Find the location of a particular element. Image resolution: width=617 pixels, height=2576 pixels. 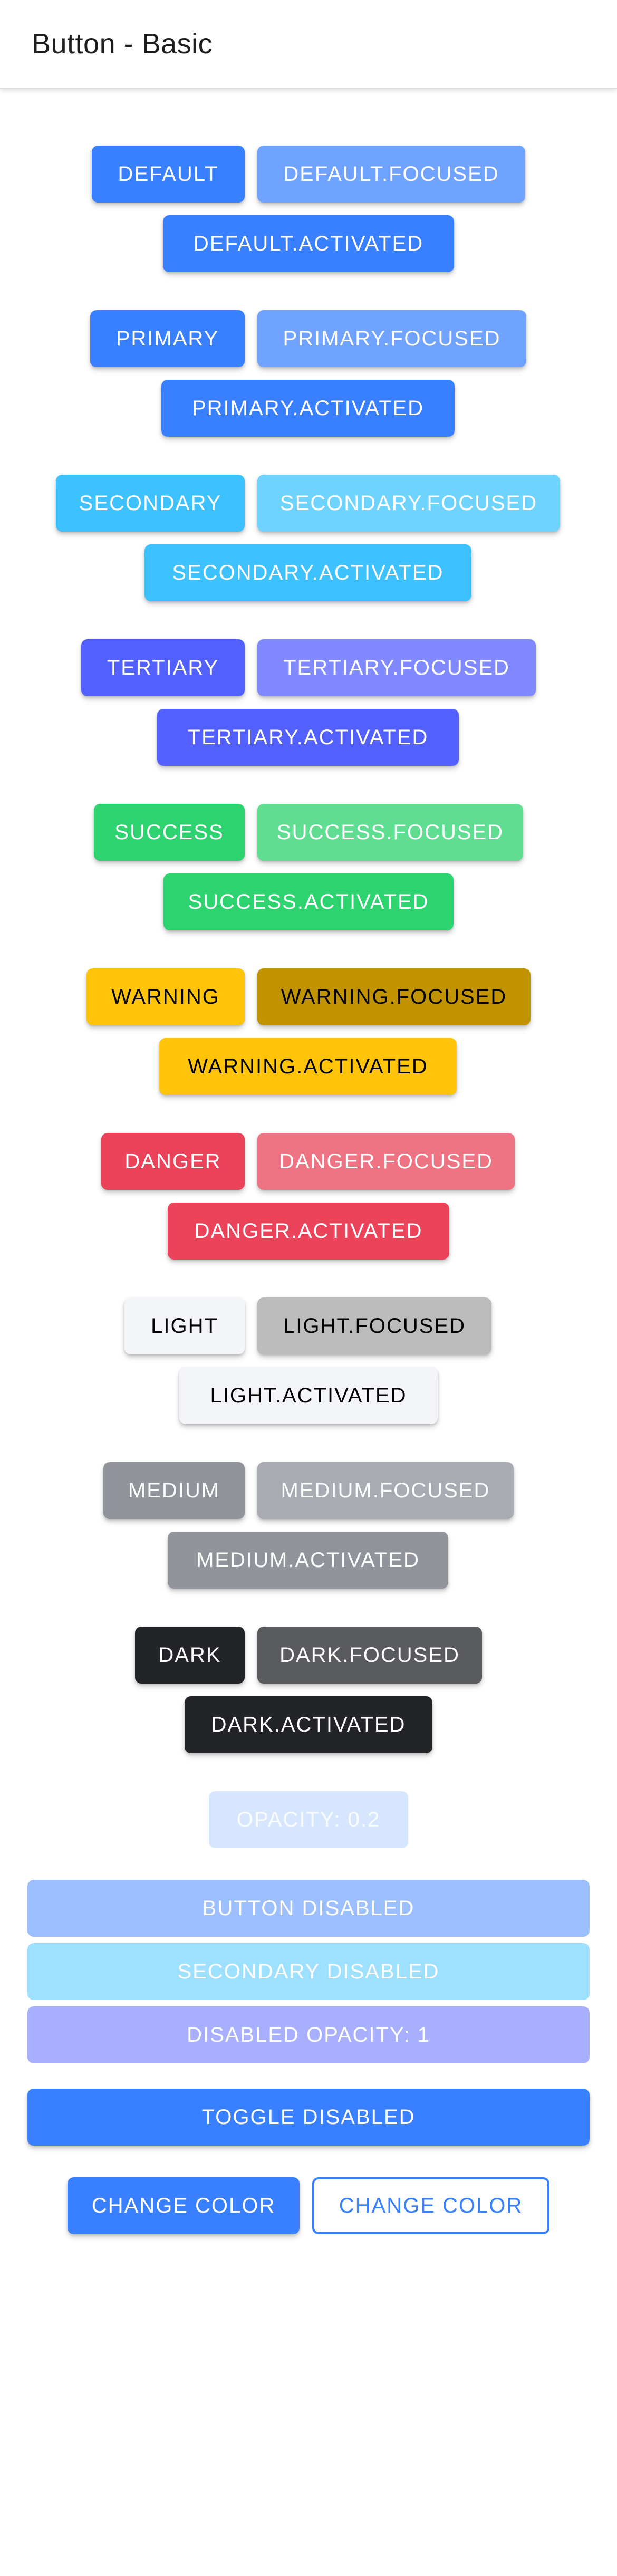

warning-focused-button: WARNING.FOCUSED is located at coordinates (394, 997).